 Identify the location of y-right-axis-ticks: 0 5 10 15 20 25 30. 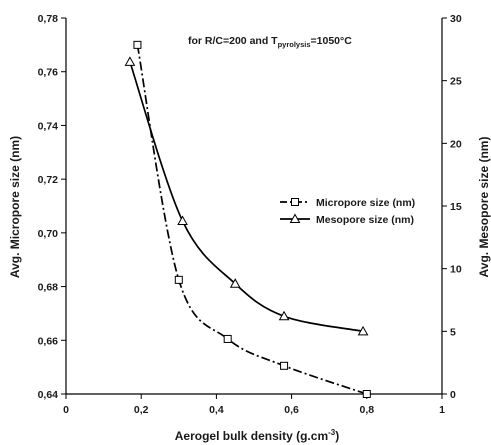
(452, 207).